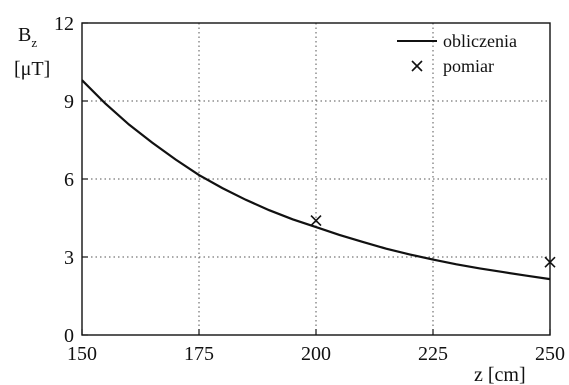 Image resolution: width=569 pixels, height=385 pixels. Describe the element at coordinates (82, 354) in the screenshot. I see `x-tick-label: 150` at that location.